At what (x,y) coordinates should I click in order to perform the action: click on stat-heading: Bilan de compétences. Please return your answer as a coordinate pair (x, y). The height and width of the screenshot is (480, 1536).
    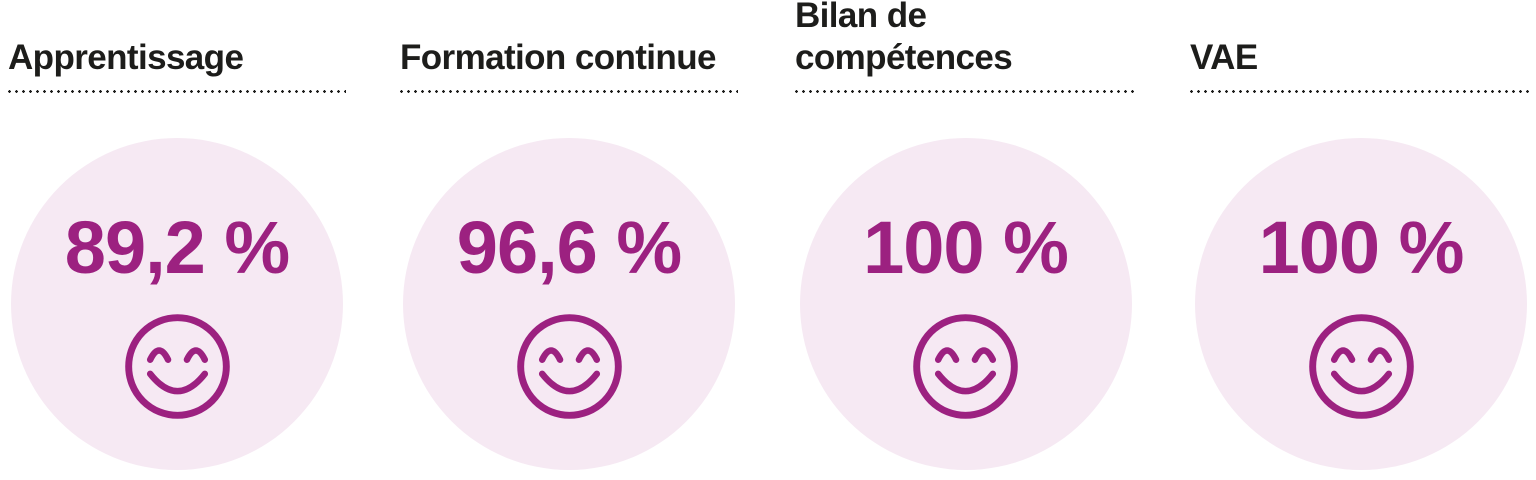
    Looking at the image, I should click on (904, 38).